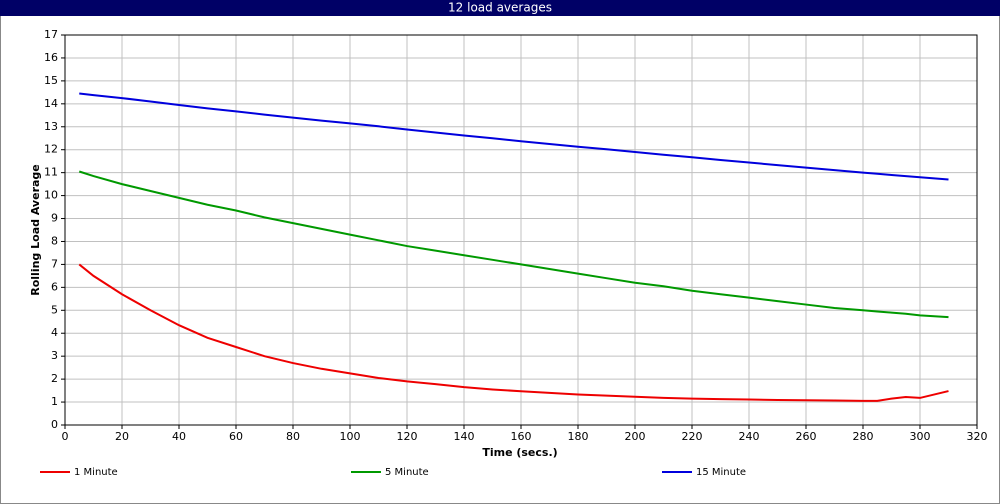 The width and height of the screenshot is (1000, 504). I want to click on x-tick-label: 20, so click(122, 436).